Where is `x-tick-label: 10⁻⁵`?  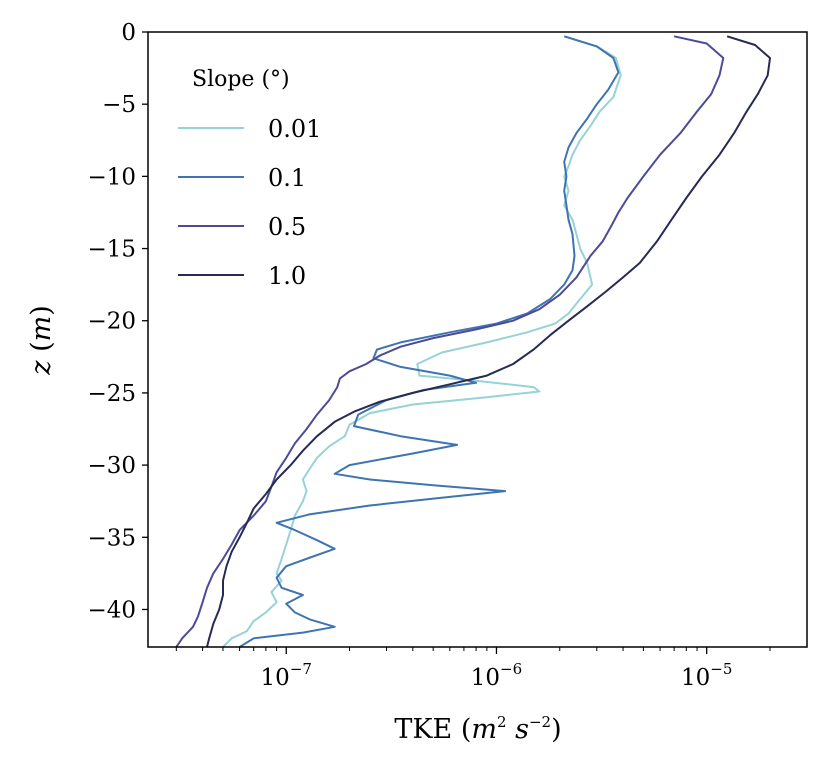 x-tick-label: 10⁻⁵ is located at coordinates (706, 675).